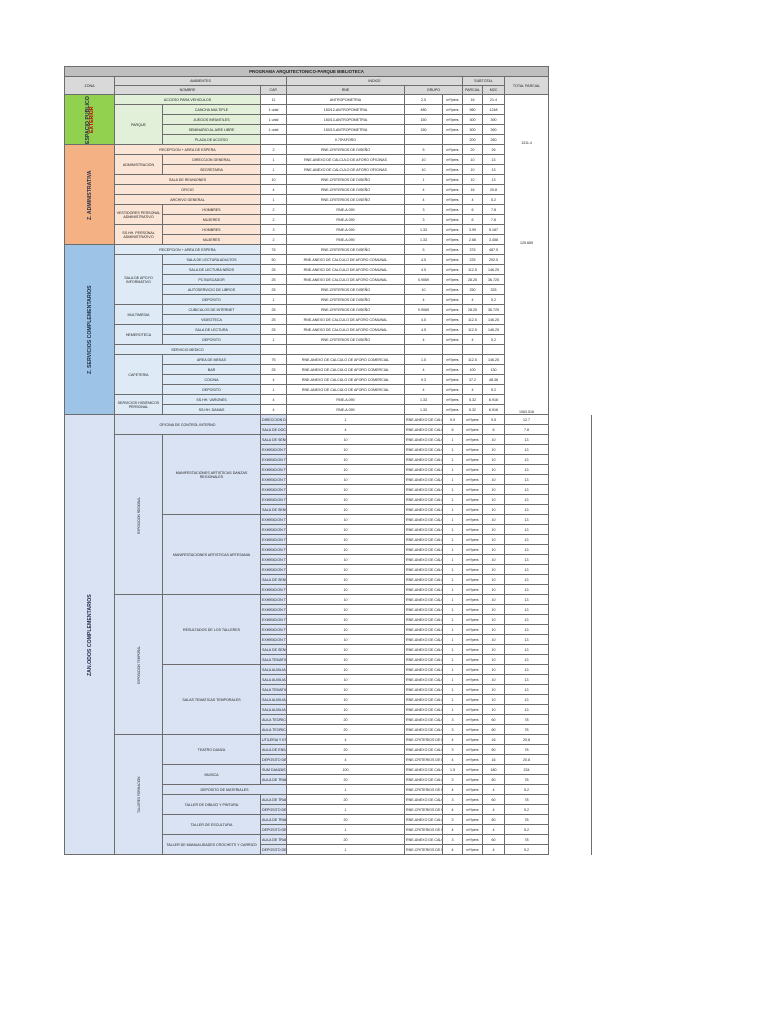 The image size is (768, 1024). I want to click on capacity-cell: 1 unid, so click(273, 129).